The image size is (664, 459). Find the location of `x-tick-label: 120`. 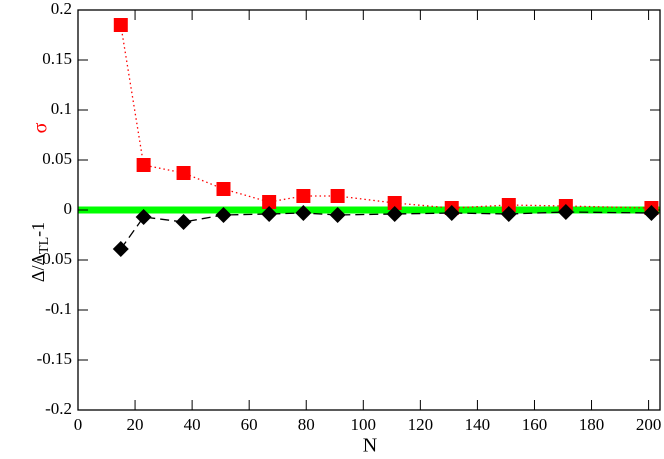

x-tick-label: 120 is located at coordinates (421, 424).